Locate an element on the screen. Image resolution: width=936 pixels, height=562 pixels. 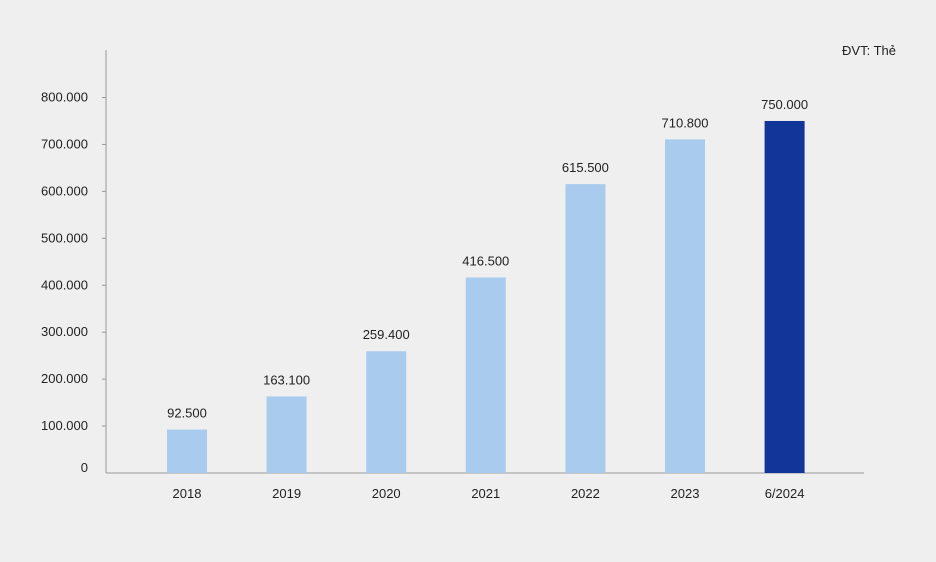
y-tick-label: 800.000 is located at coordinates (64, 97).